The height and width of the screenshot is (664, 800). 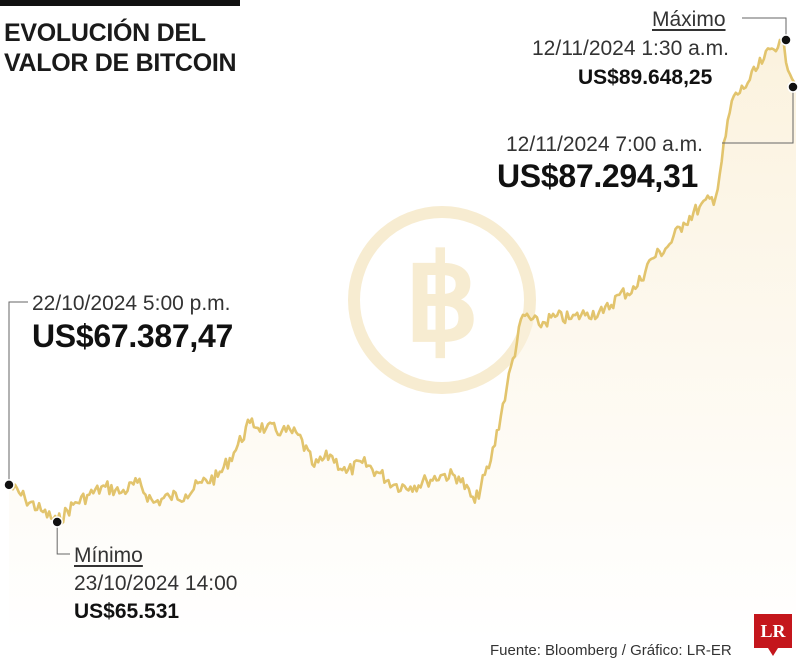 I want to click on start-value: US$67.387,47, so click(x=133, y=336).